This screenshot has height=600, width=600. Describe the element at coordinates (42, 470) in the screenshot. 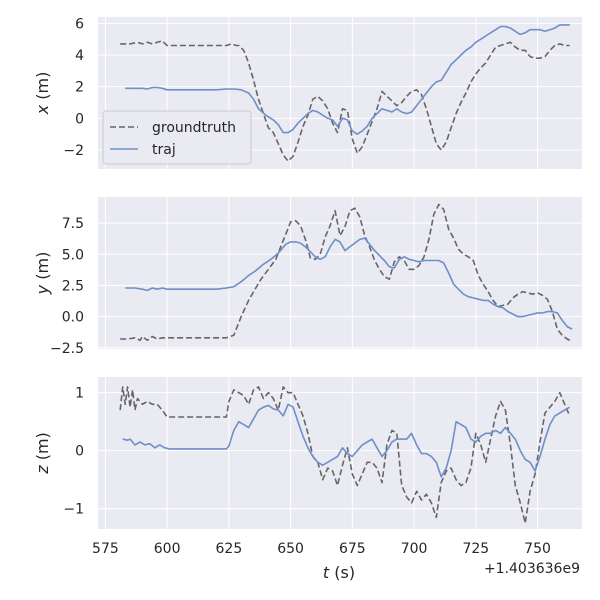

I see `y-axis-label-var: z` at that location.